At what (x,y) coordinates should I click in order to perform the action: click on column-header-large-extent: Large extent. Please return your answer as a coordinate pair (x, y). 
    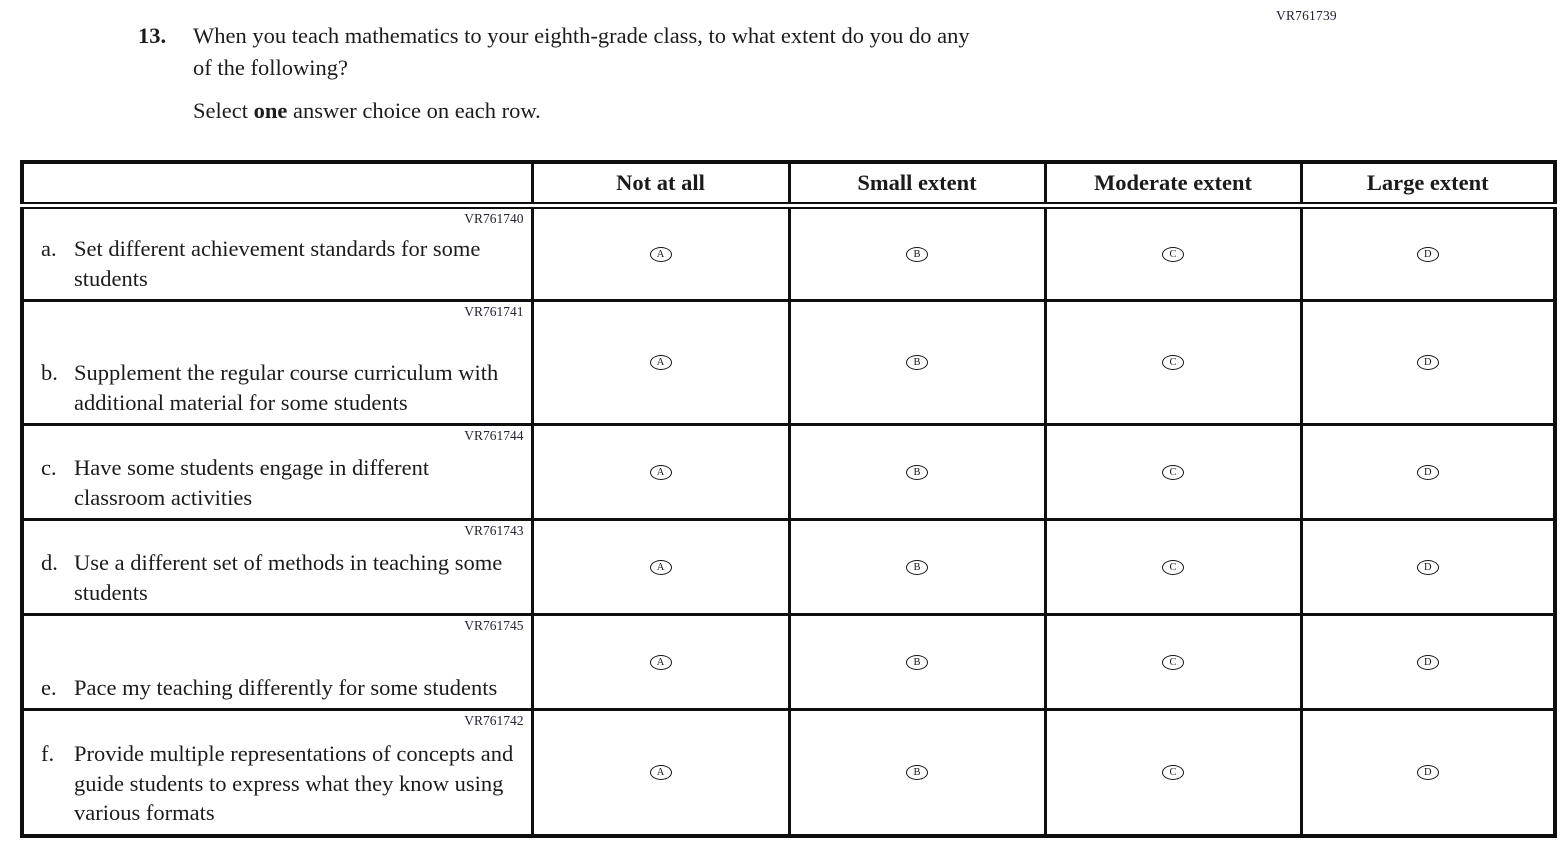
    Looking at the image, I should click on (1428, 184).